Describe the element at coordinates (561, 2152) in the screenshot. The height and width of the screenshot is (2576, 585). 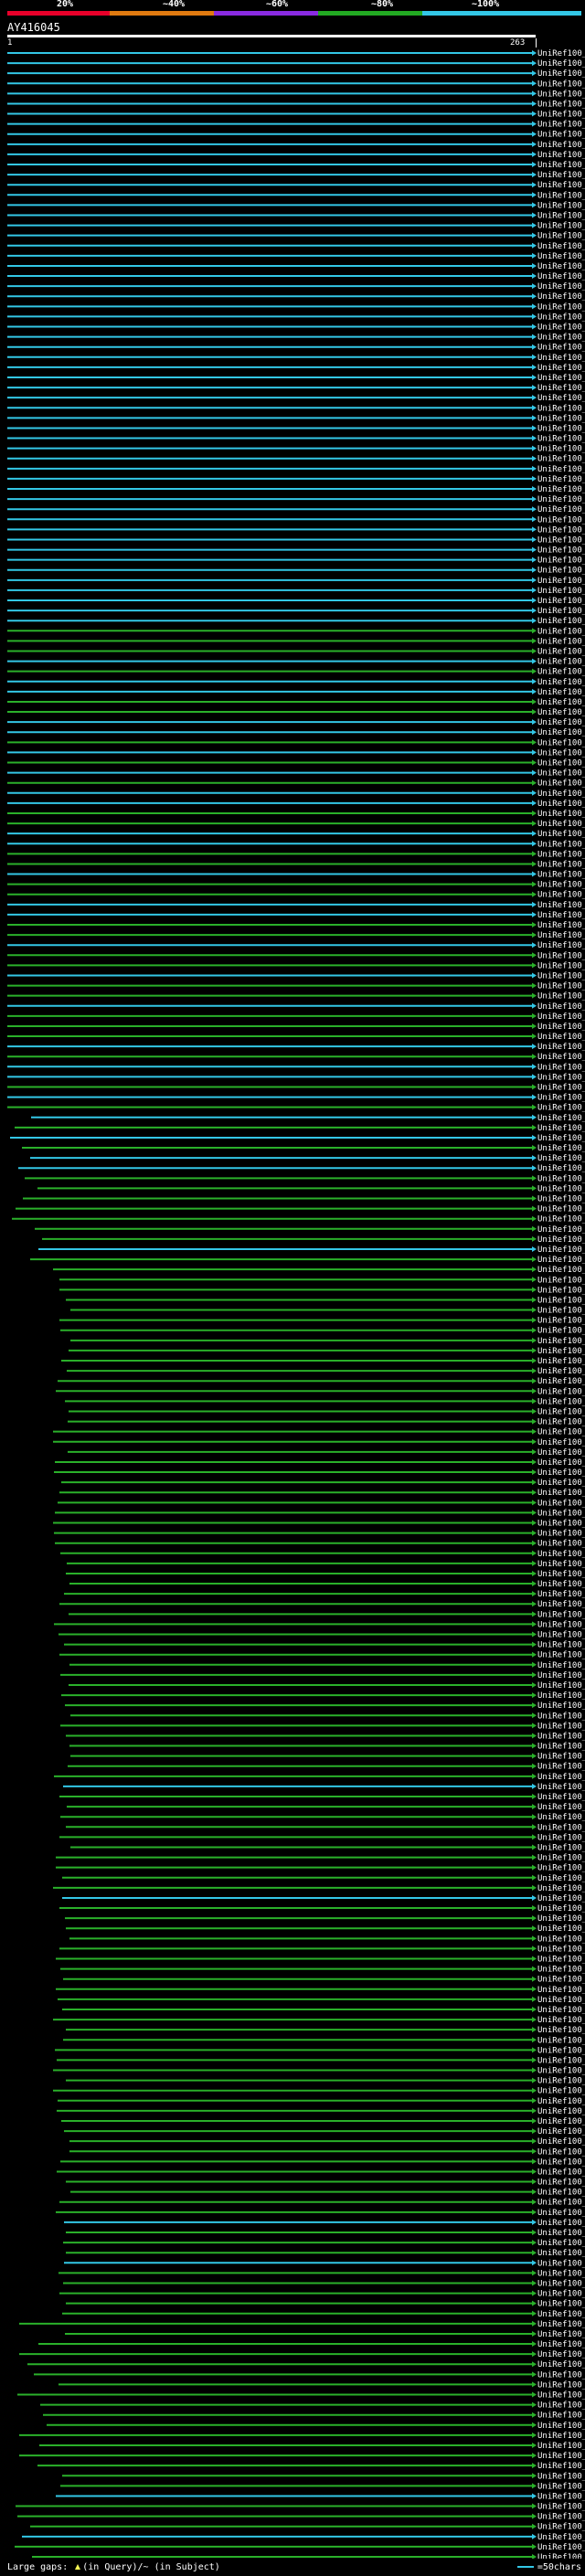
I see `hit-label: UniRef100_Q9SP00` at that location.